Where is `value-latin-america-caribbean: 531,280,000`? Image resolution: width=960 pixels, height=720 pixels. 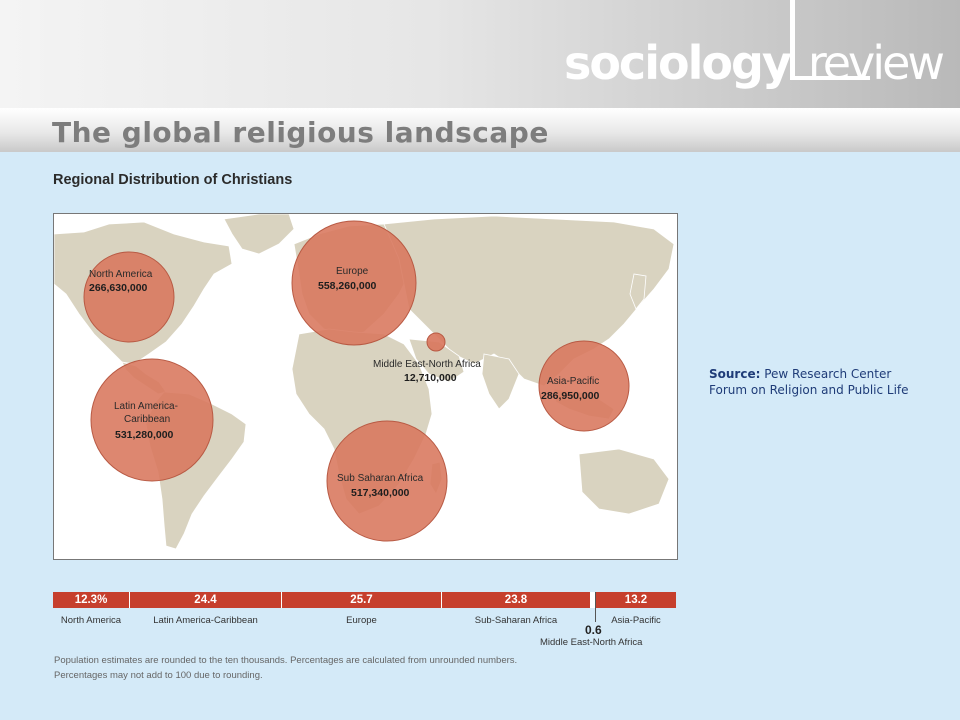 value-latin-america-caribbean: 531,280,000 is located at coordinates (144, 435).